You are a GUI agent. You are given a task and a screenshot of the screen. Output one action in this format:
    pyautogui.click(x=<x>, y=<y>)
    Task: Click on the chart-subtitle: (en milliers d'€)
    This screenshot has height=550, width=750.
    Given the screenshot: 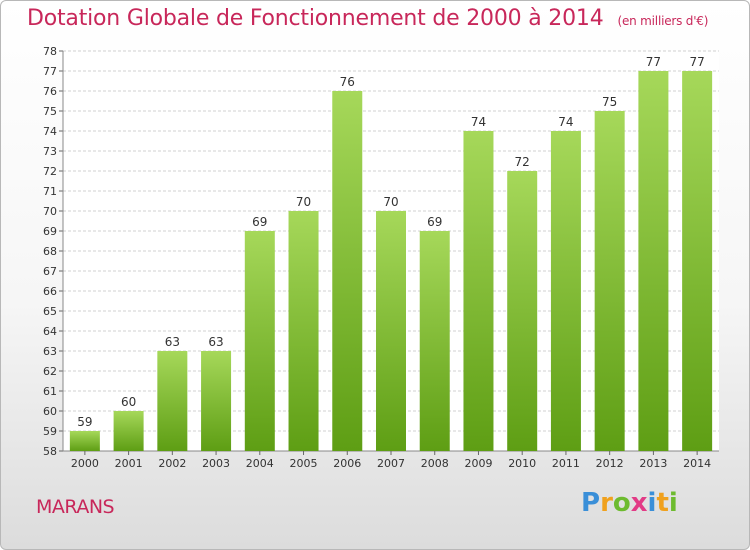 What is the action you would take?
    pyautogui.click(x=663, y=21)
    